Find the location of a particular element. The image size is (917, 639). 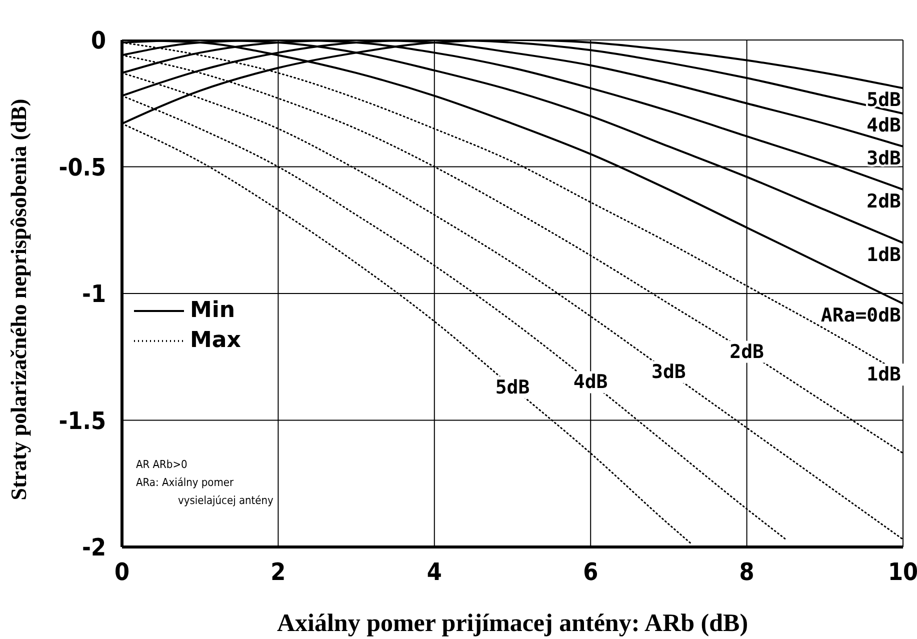

annotation: AR ARb>0 is located at coordinates (162, 464).